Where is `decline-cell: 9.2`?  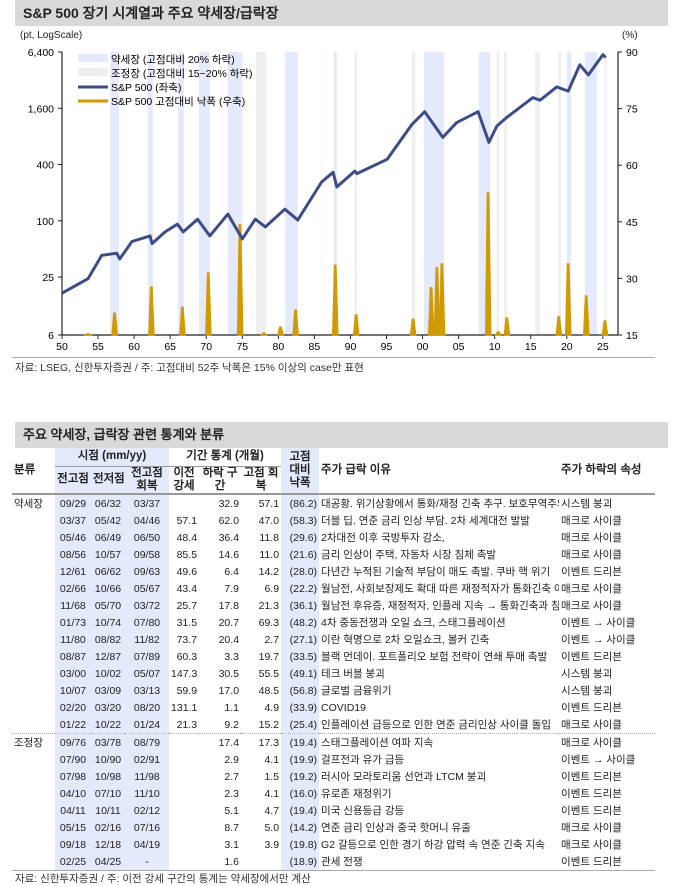 decline-cell: 9.2 is located at coordinates (232, 724).